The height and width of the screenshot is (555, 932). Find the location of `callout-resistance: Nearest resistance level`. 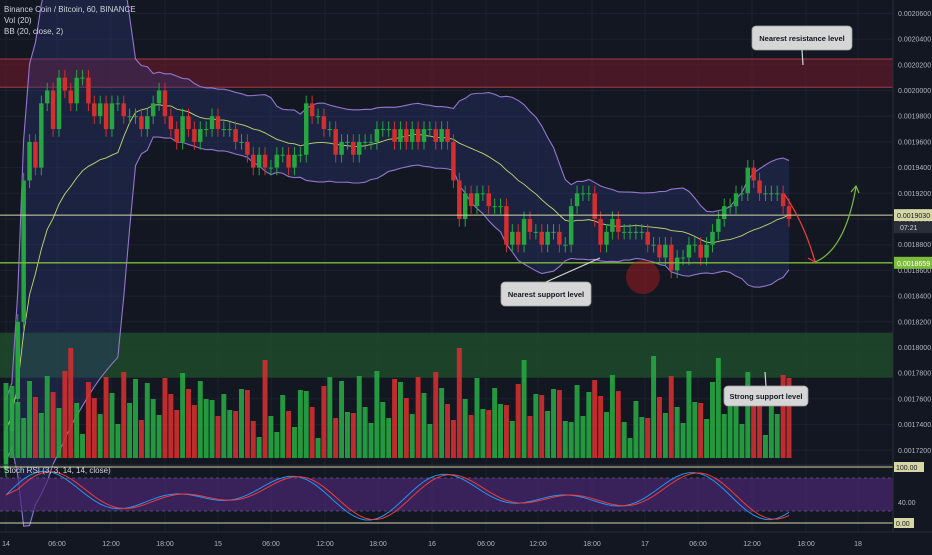

callout-resistance: Nearest resistance level is located at coordinates (802, 45).